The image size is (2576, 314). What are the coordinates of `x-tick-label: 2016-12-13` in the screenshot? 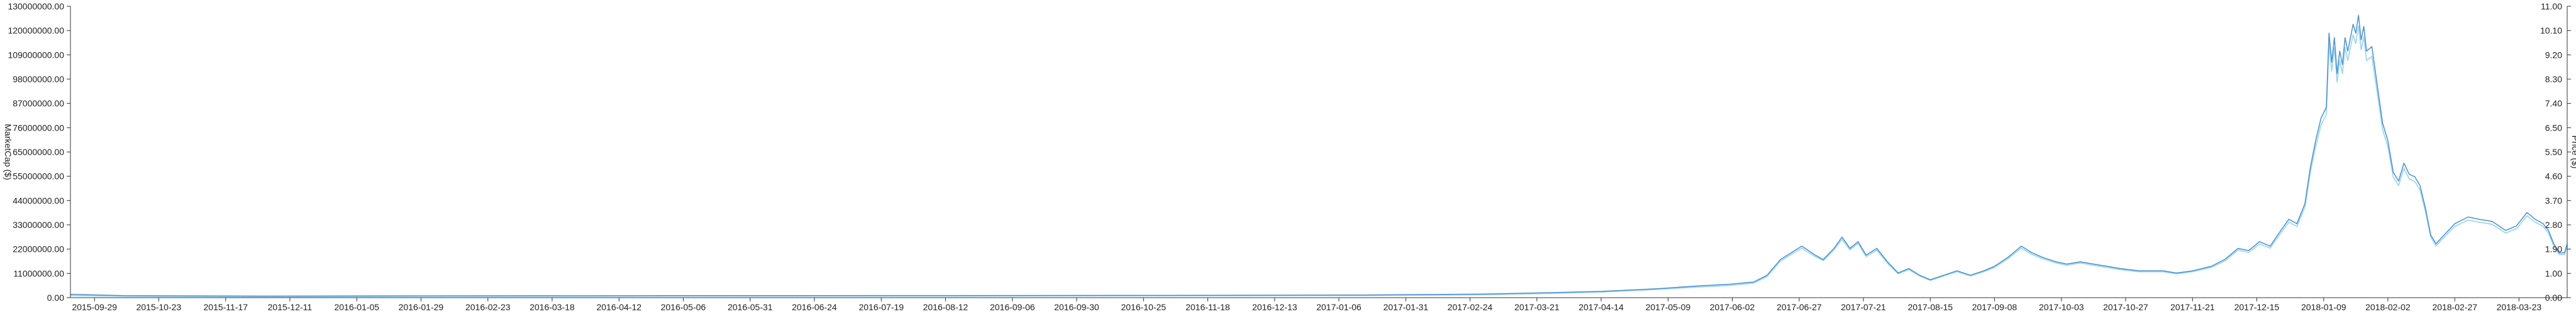 It's located at (1274, 307).